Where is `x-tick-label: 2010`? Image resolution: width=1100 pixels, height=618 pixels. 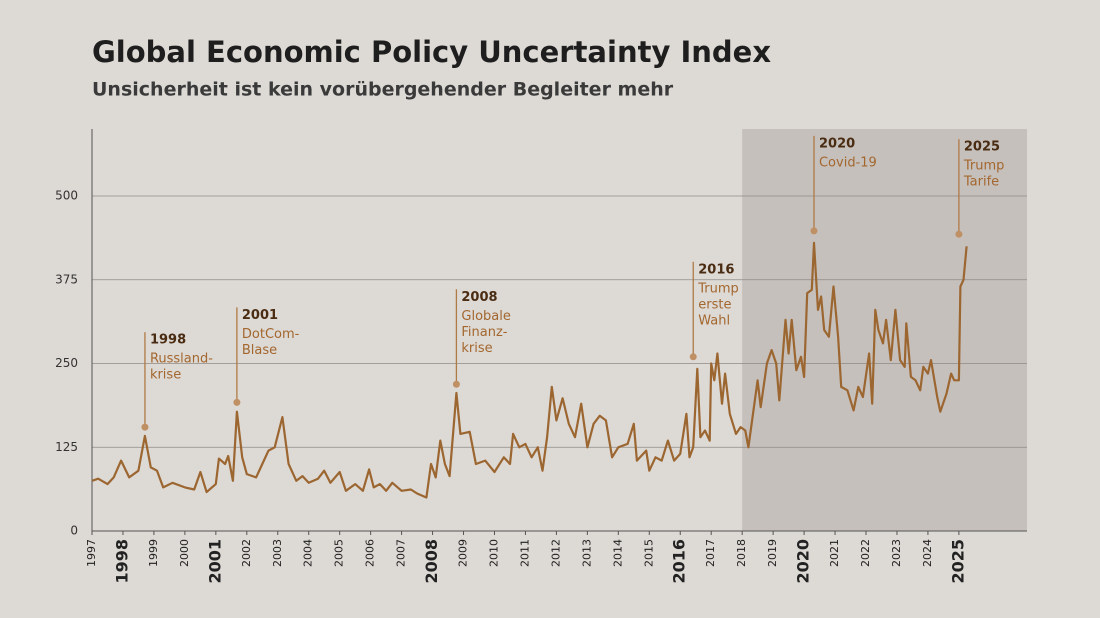
x-tick-label: 2010 is located at coordinates (493, 553).